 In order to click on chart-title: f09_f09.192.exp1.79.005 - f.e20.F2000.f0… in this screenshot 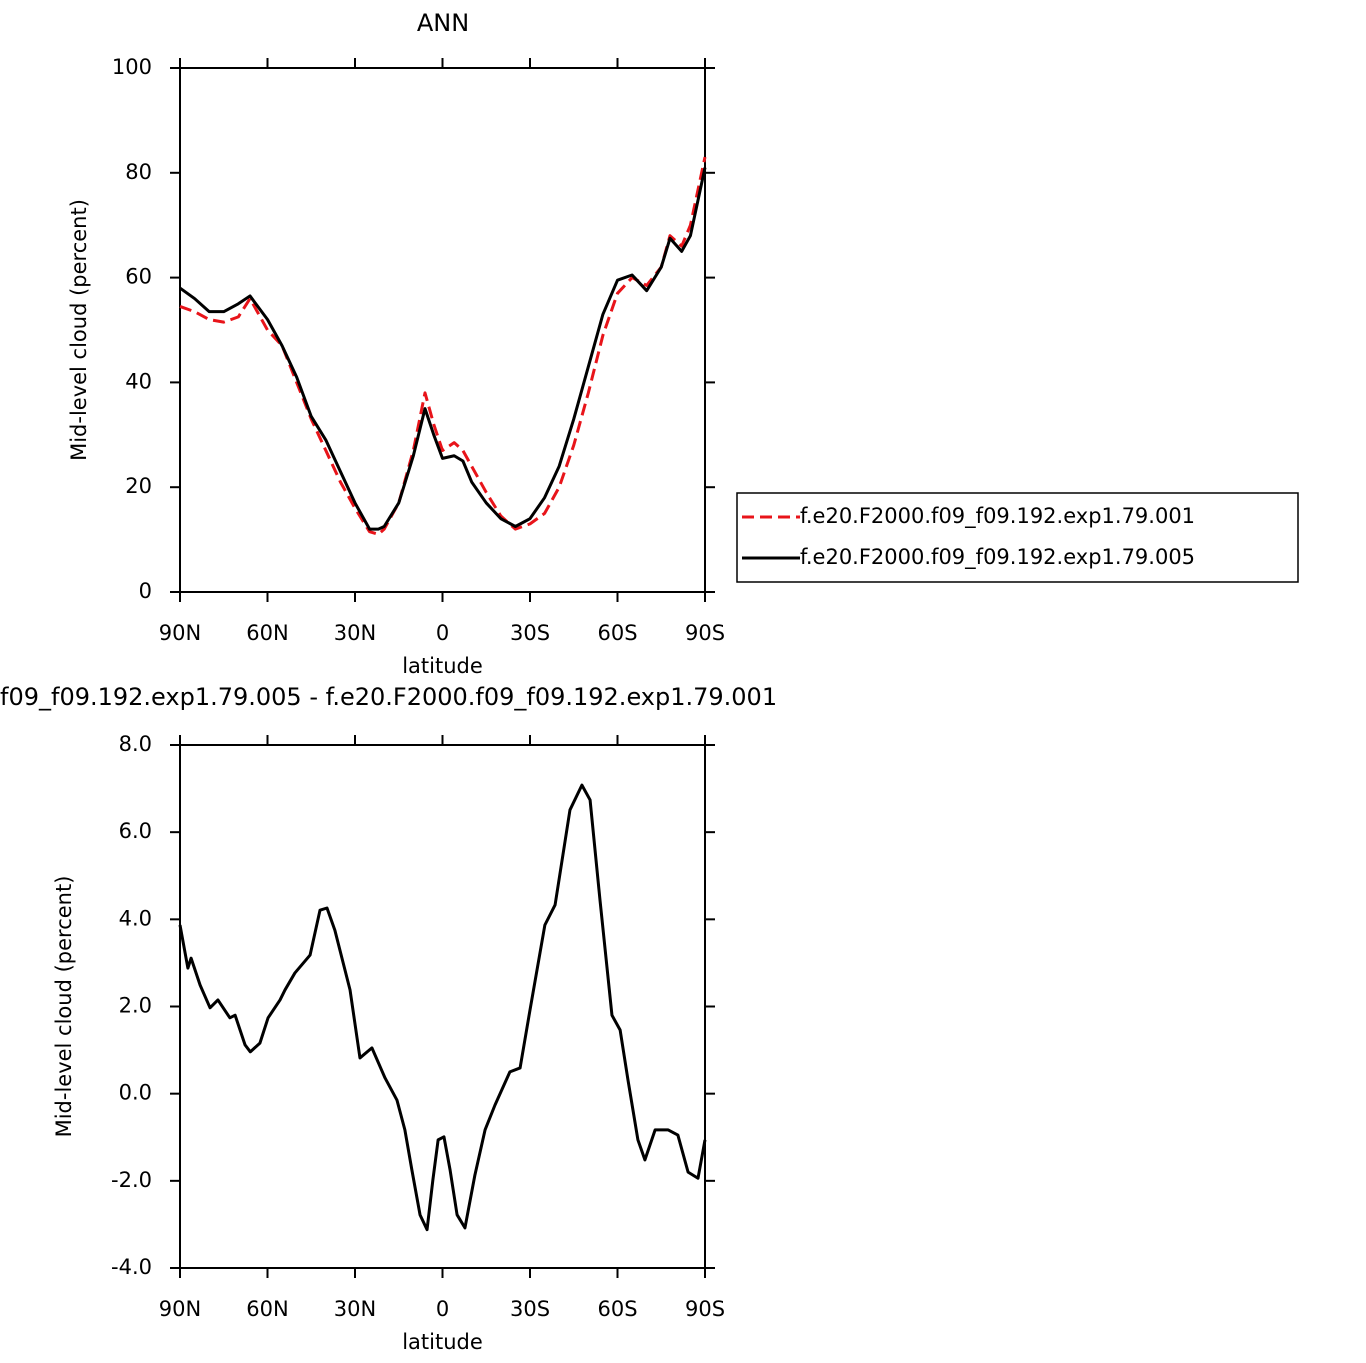, I will do `click(388, 697)`.